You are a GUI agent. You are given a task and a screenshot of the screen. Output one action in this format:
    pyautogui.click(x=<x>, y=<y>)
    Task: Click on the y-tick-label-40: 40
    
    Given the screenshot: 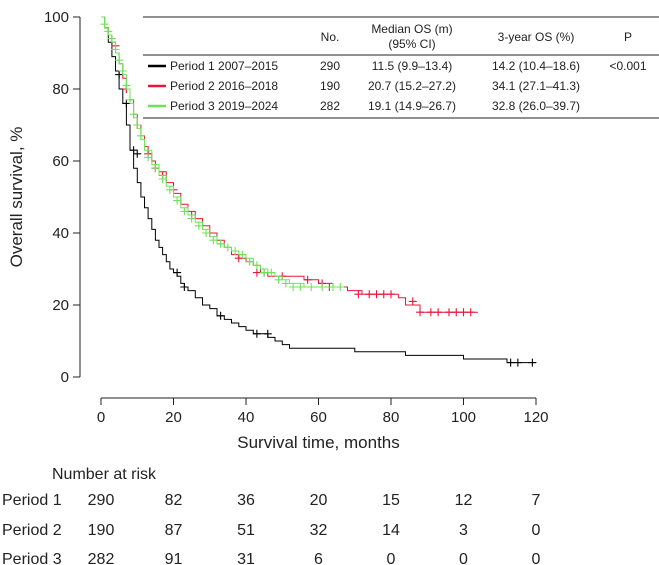 What is the action you would take?
    pyautogui.click(x=60, y=233)
    